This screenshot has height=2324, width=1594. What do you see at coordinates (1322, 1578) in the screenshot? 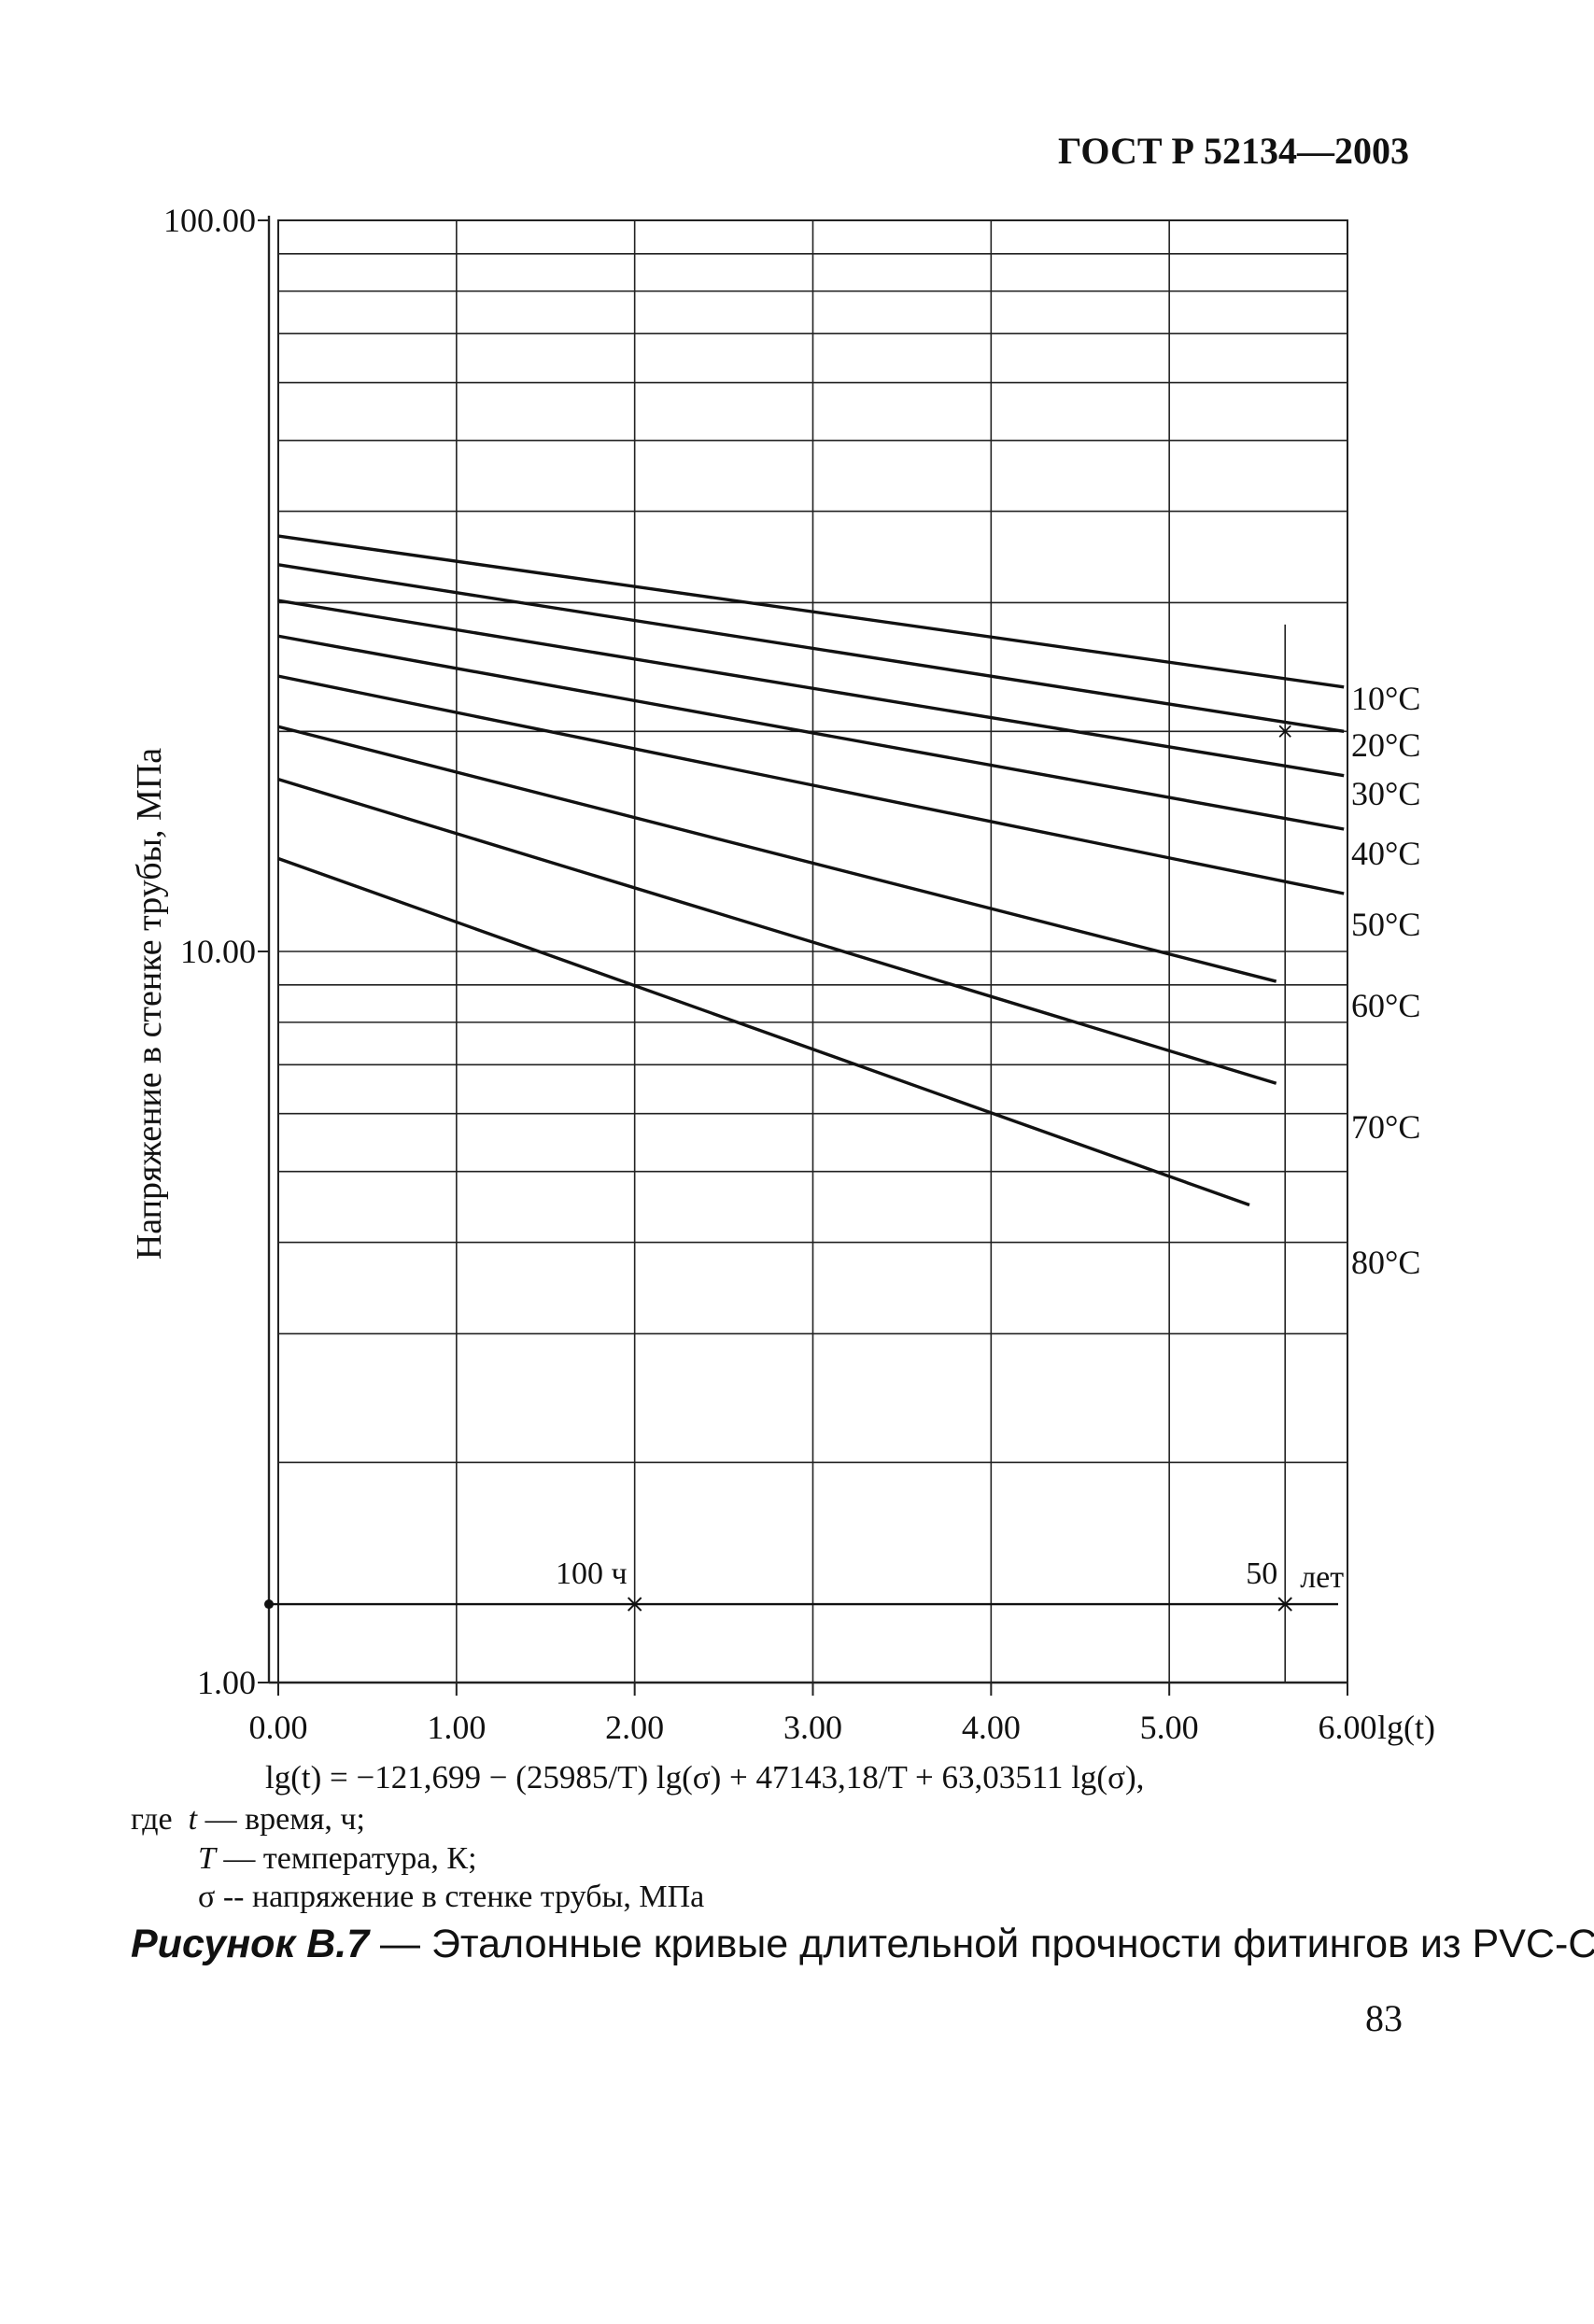
I see `annotation-years: лет` at bounding box center [1322, 1578].